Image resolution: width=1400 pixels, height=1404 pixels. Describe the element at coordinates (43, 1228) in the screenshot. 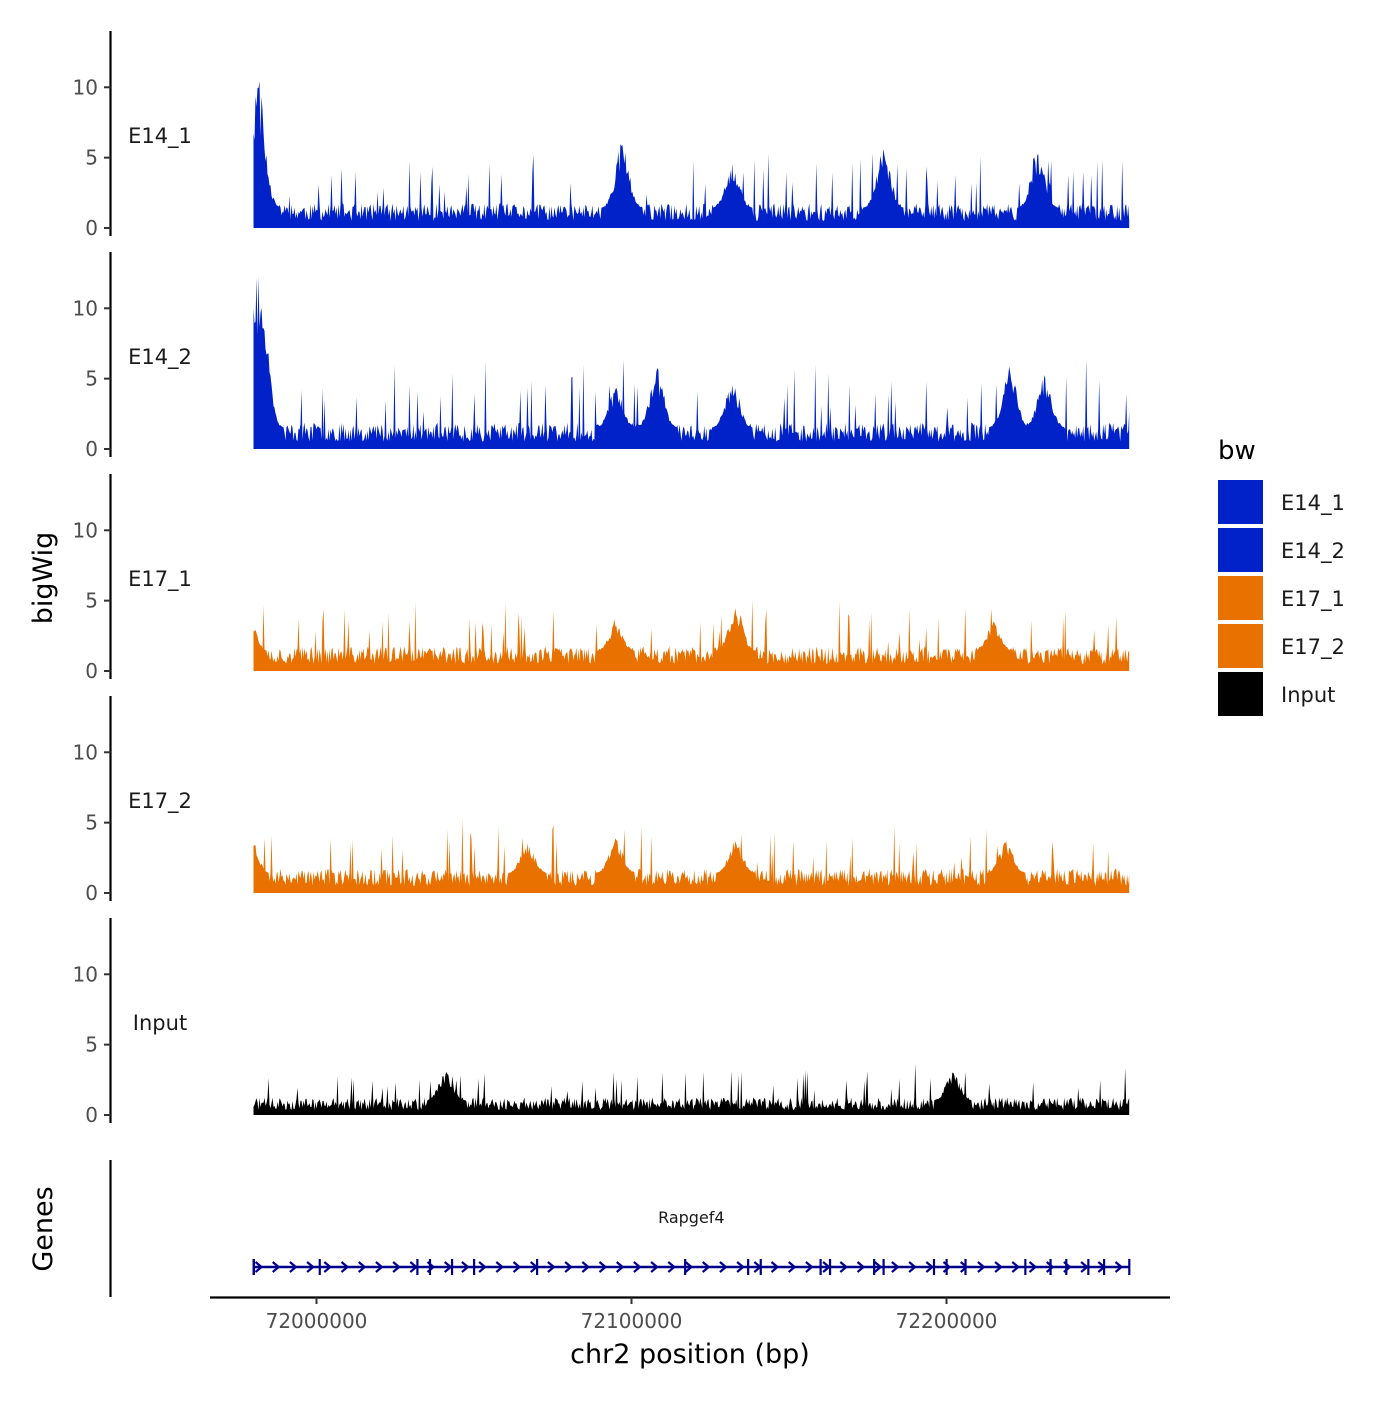

I see `genes-axis-title: Genes` at that location.